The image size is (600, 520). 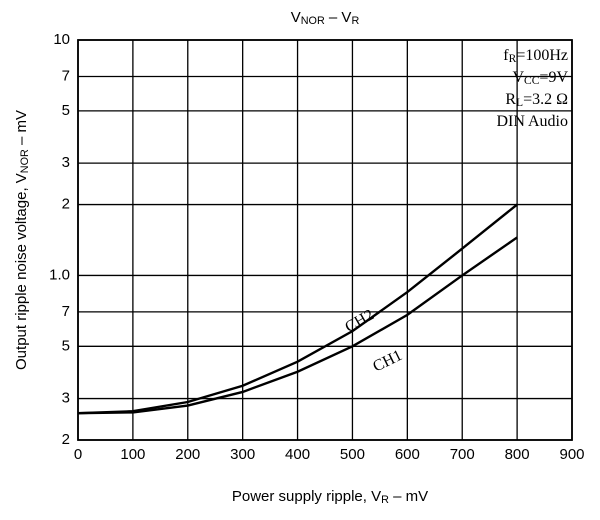 What do you see at coordinates (296, 17) in the screenshot?
I see `chart-title-part: V` at bounding box center [296, 17].